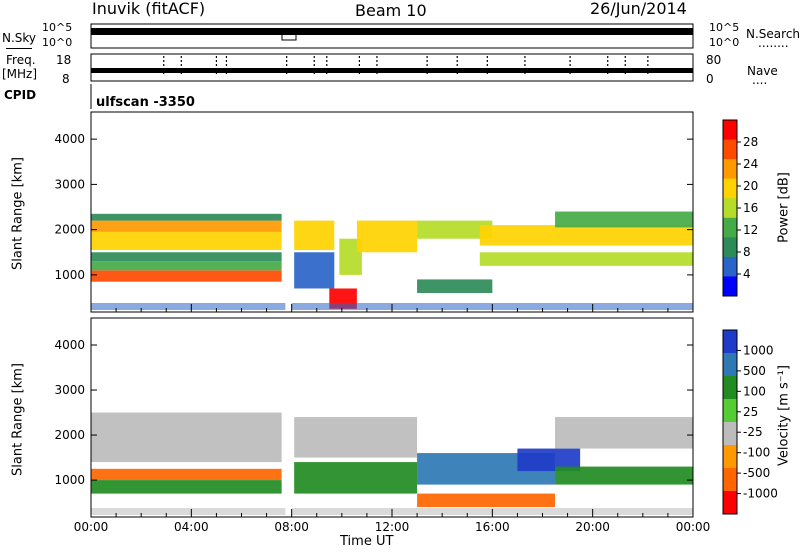  Describe the element at coordinates (784, 415) in the screenshot. I see `velocity-colorbar-label: Velocity [m s⁻¹]` at that location.